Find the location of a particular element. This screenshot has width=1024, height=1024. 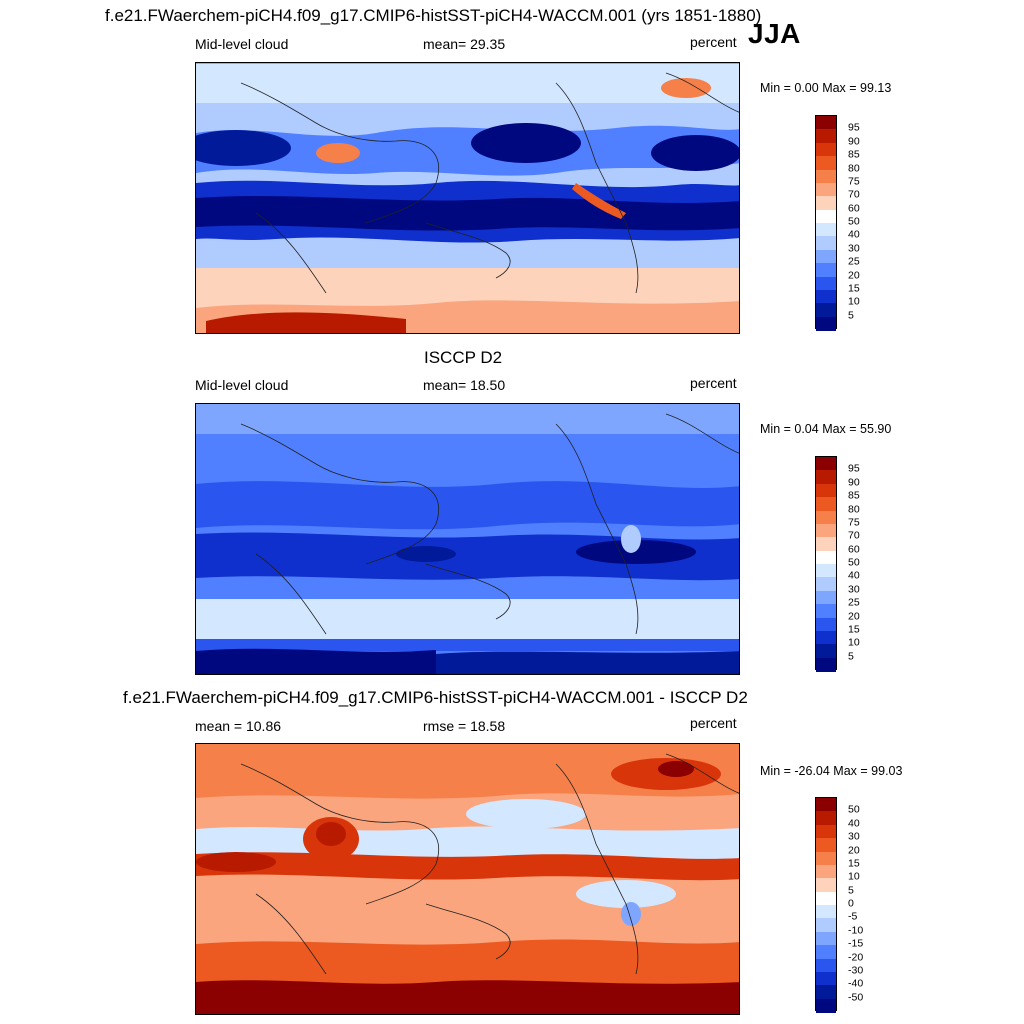

colorbar-diff is located at coordinates (826, 905).